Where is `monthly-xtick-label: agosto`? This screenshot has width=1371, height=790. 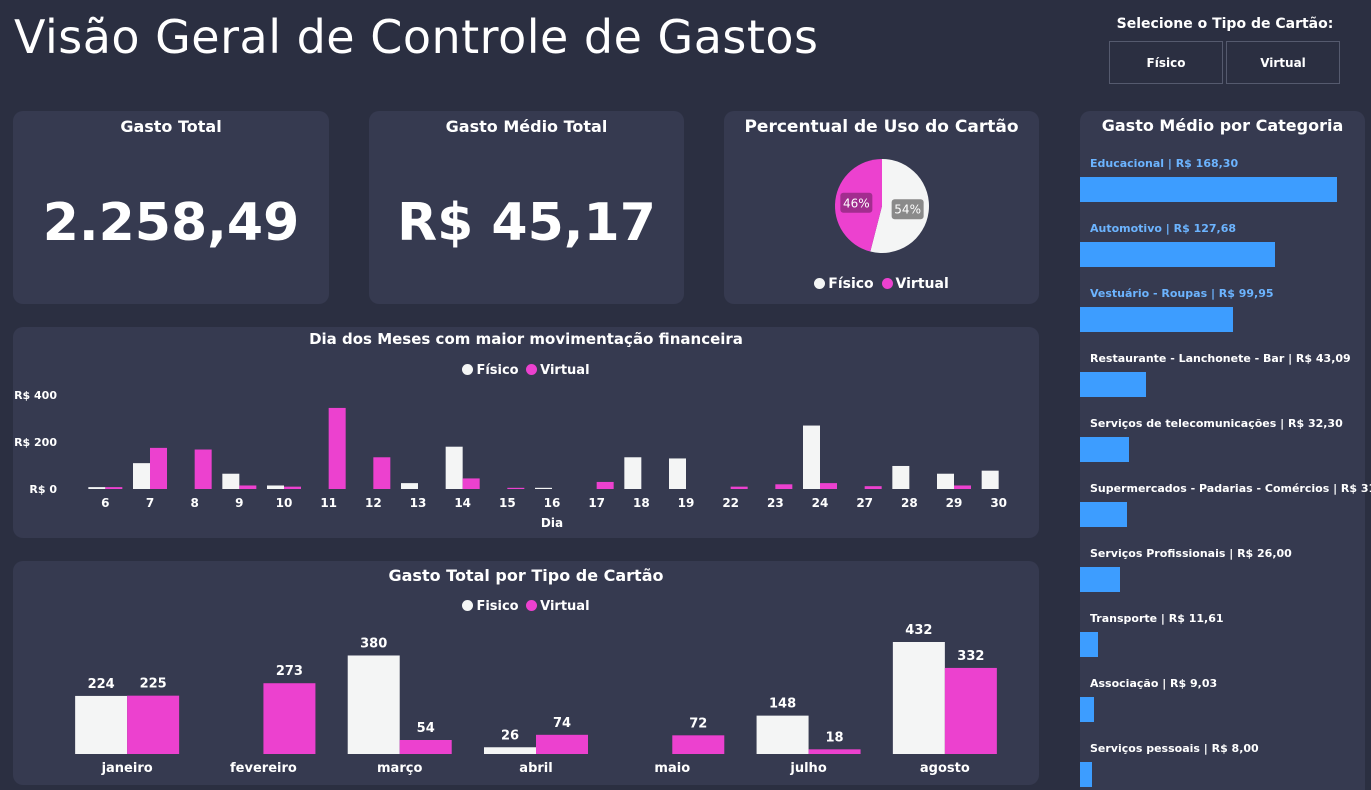 monthly-xtick-label: agosto is located at coordinates (945, 768).